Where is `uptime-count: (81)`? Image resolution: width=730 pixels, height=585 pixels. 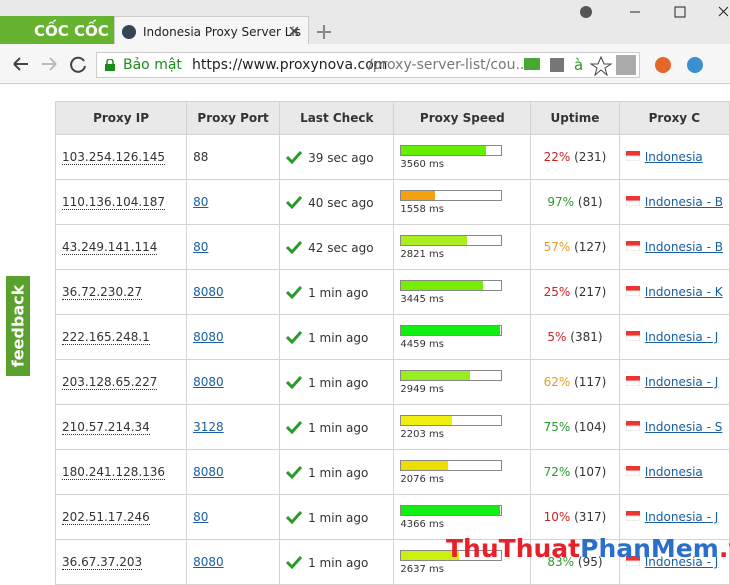
uptime-count: (81) is located at coordinates (590, 202).